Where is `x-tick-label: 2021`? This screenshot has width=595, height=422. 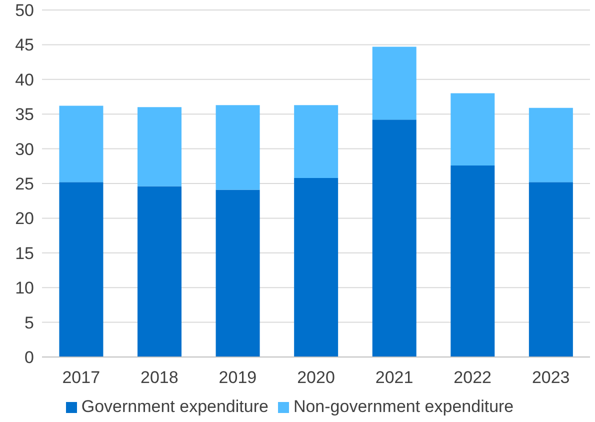
x-tick-label: 2021 is located at coordinates (394, 378).